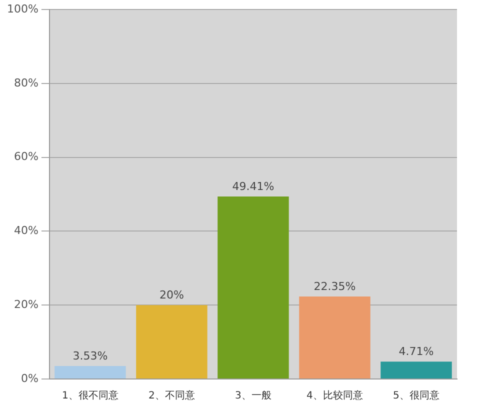 The width and height of the screenshot is (479, 407). Describe the element at coordinates (334, 396) in the screenshot. I see `x-tick-label: 4、比较同意` at that location.